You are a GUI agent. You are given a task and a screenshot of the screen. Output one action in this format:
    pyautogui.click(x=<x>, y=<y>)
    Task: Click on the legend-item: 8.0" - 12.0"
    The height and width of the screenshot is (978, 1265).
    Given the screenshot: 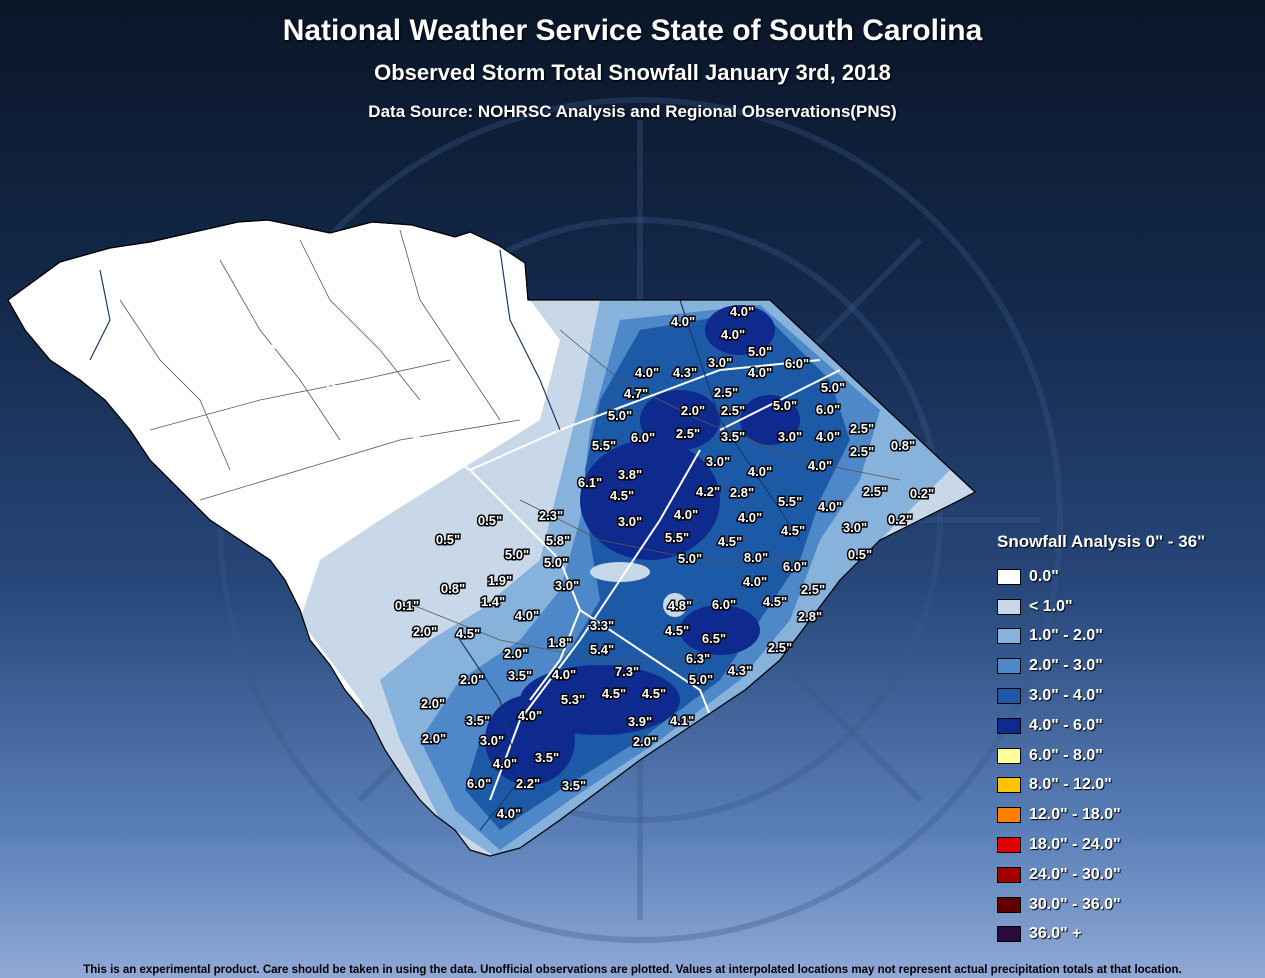 What is the action you would take?
    pyautogui.click(x=1101, y=786)
    